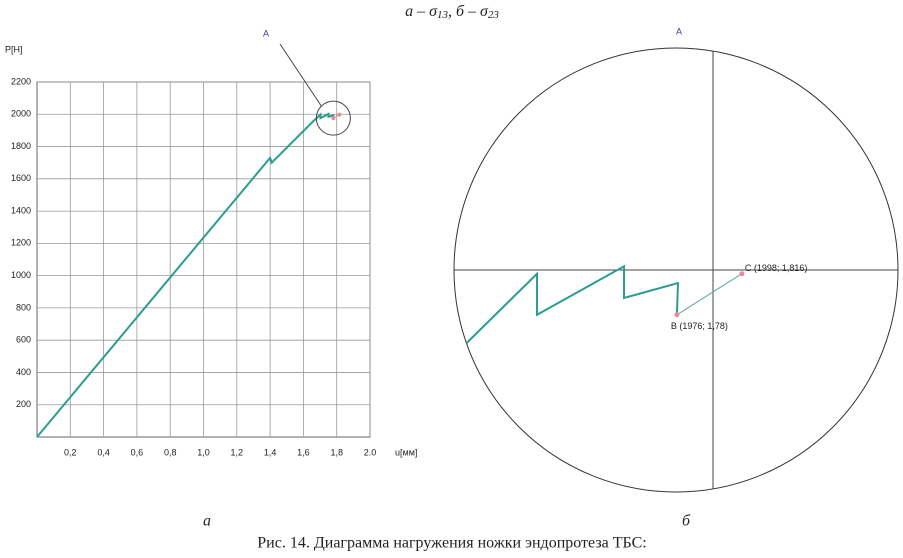  Describe the element at coordinates (21, 210) in the screenshot. I see `y-tick-label: 1400` at that location.